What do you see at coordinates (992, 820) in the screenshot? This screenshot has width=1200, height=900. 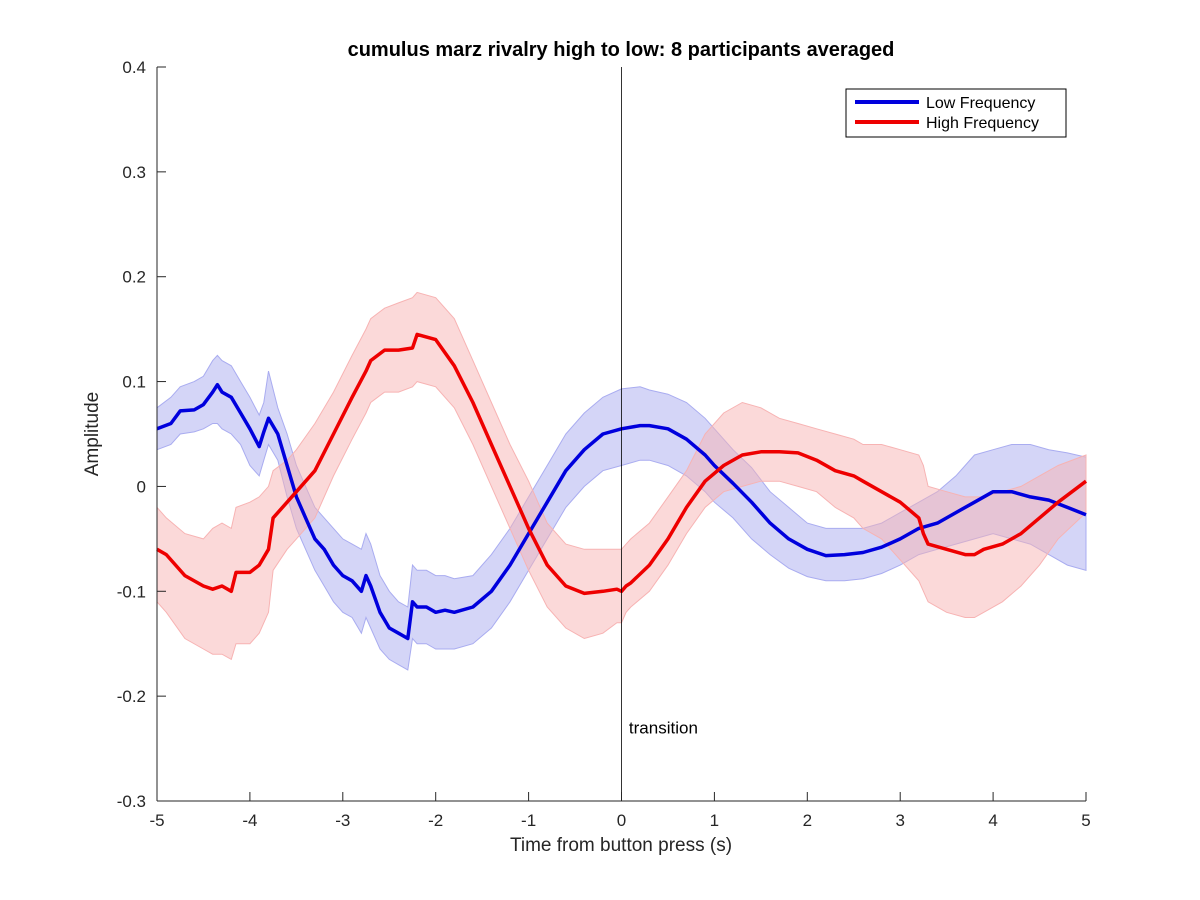 I see `x-tick-label: 4` at bounding box center [992, 820].